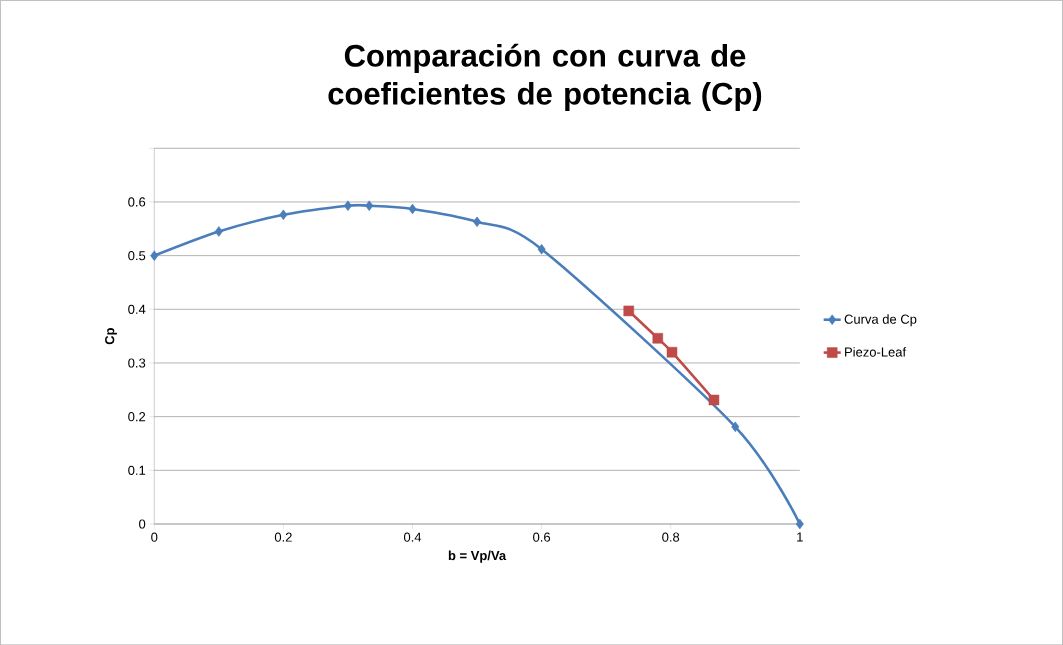 The width and height of the screenshot is (1063, 645). I want to click on x-tick-label: 0.4, so click(412, 537).